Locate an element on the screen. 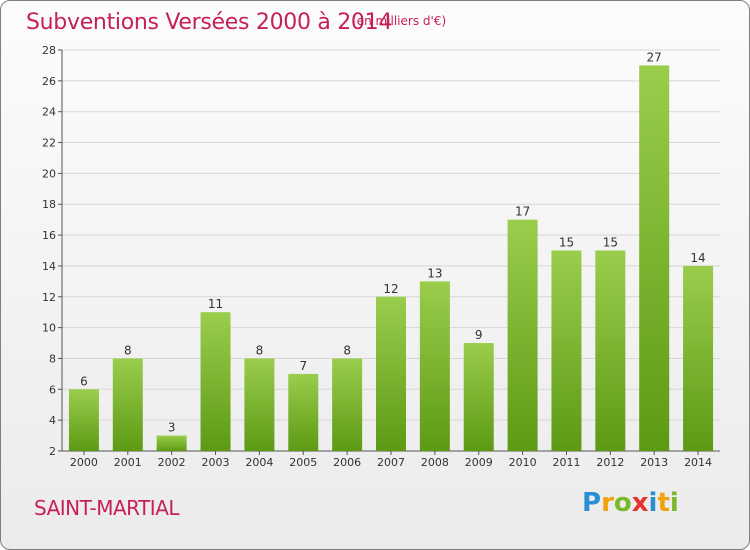  y-tick-label: 22 is located at coordinates (49, 143).